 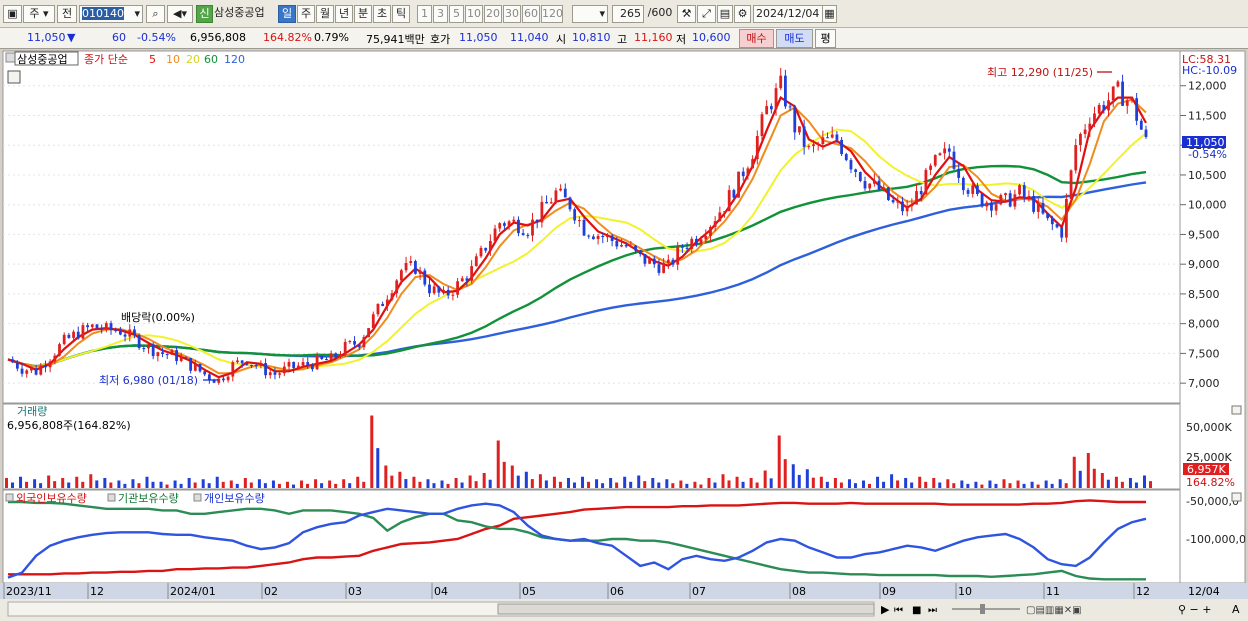 I want to click on layout-icon: ▢▤▥▦✕▣, so click(x=1054, y=610).